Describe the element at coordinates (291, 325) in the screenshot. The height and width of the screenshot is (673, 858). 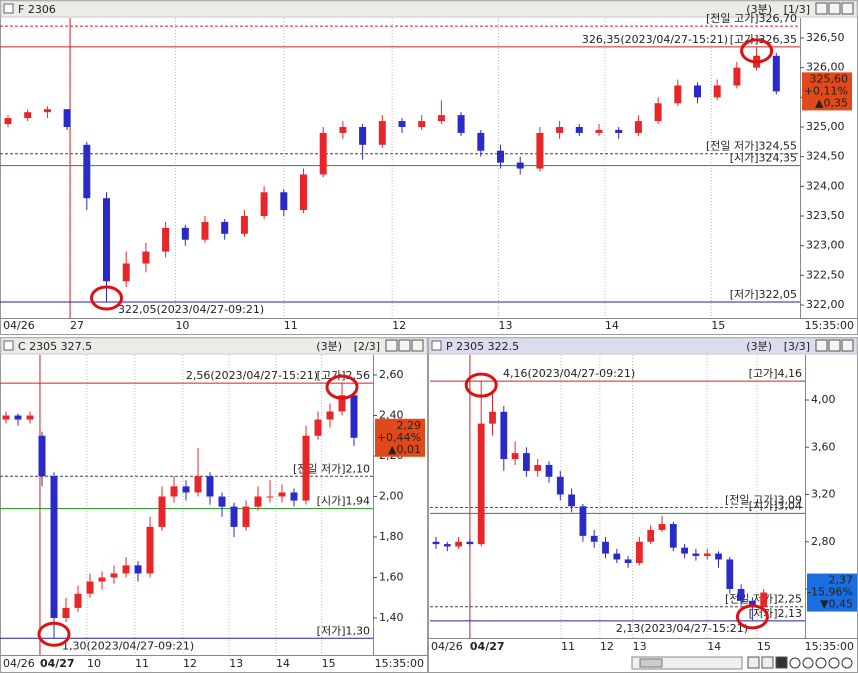
I see `x-tick-label: 11` at that location.